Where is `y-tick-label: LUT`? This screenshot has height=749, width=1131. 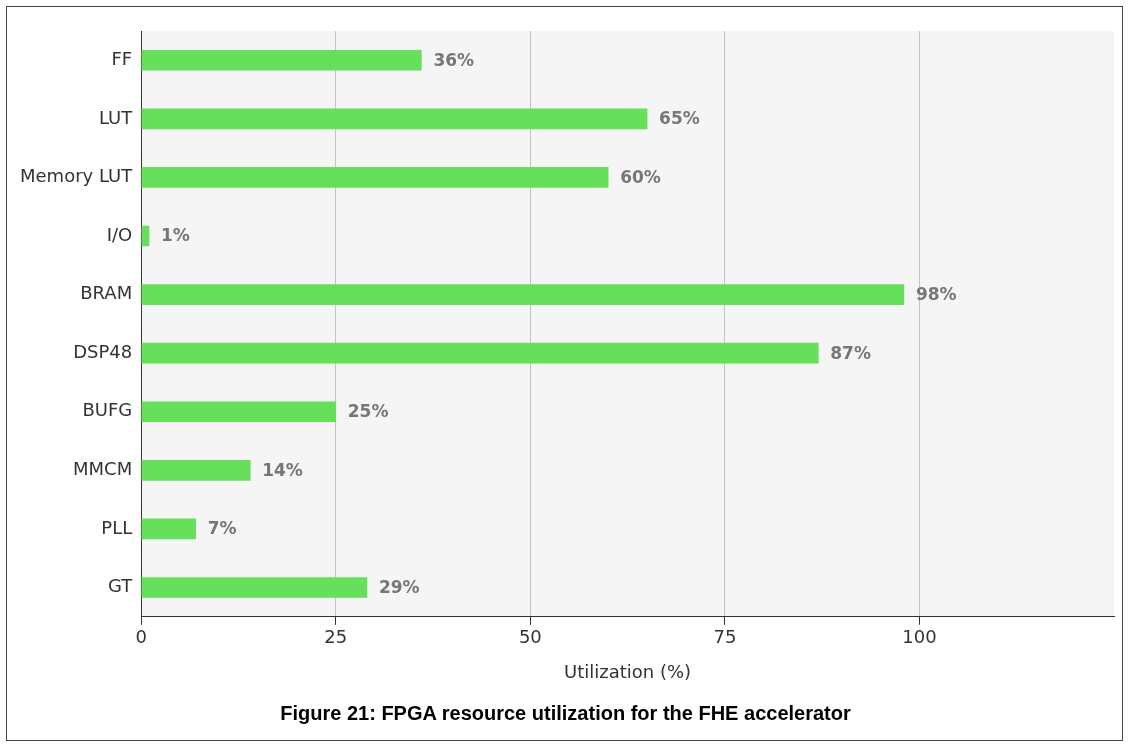
y-tick-label: LUT is located at coordinates (116, 117).